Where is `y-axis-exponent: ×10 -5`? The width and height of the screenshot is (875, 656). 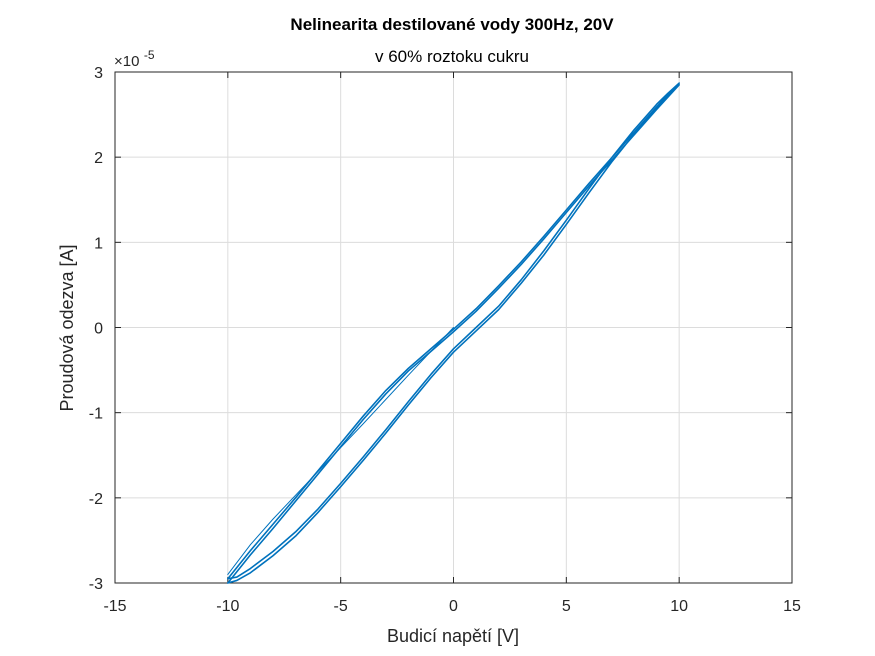 y-axis-exponent: ×10 -5 is located at coordinates (134, 59).